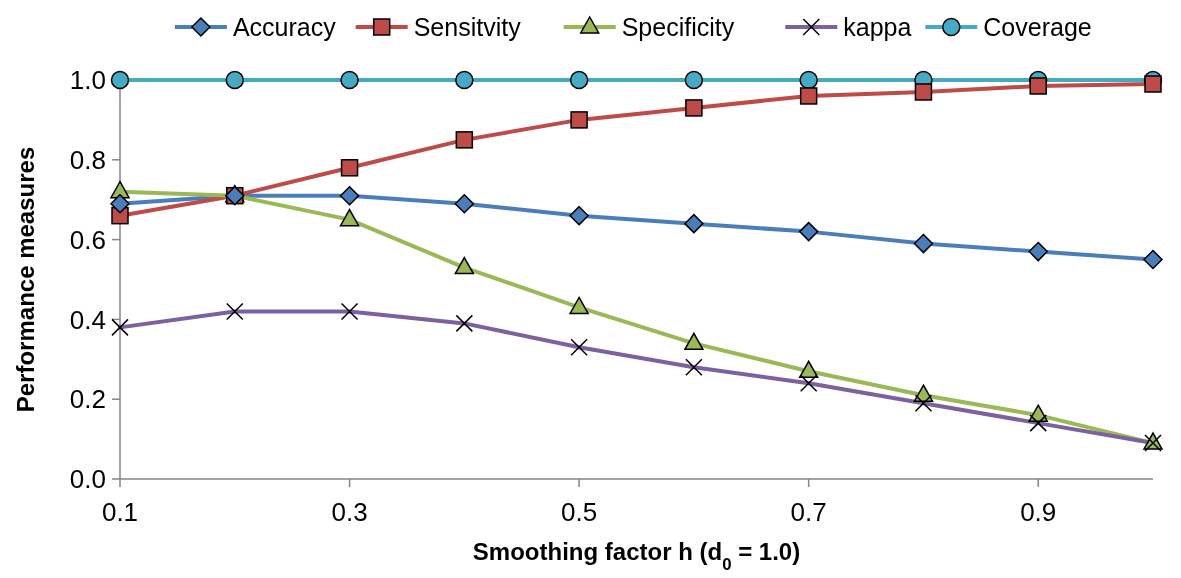  I want to click on legend-label: Specificity, so click(678, 27).